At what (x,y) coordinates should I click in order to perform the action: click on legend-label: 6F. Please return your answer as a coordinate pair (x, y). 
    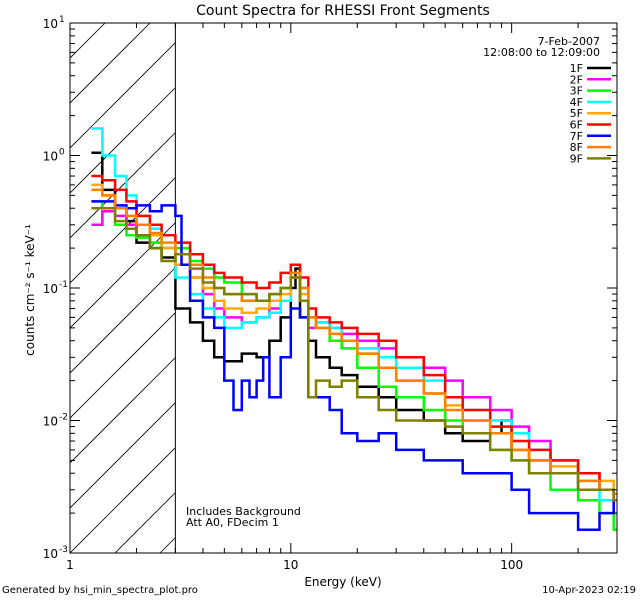
    Looking at the image, I should click on (576, 125).